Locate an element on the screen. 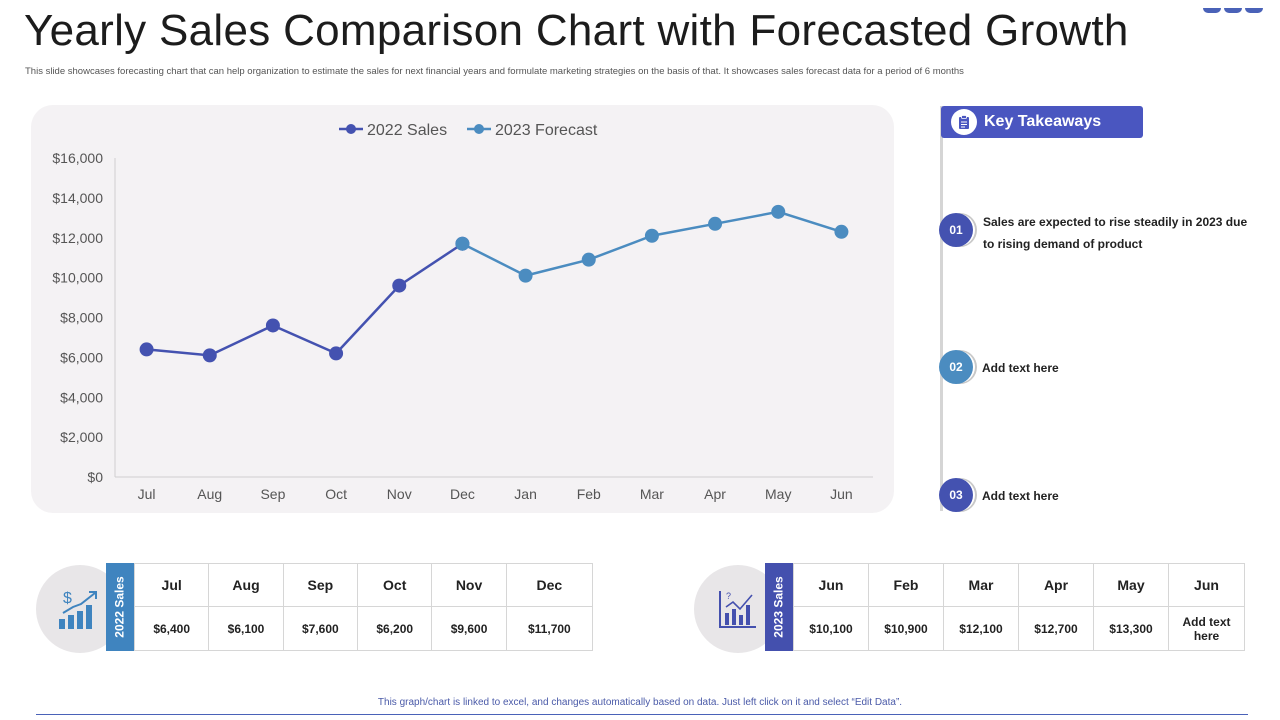 This screenshot has height=720, width=1280. value-cell: $13,300 is located at coordinates (1131, 628).